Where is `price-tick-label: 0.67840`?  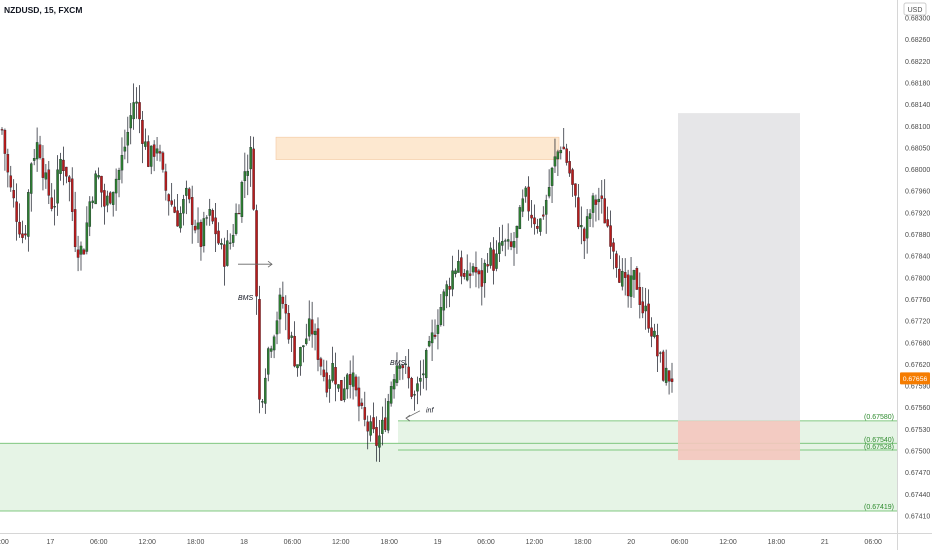 price-tick-label: 0.67840 is located at coordinates (917, 257).